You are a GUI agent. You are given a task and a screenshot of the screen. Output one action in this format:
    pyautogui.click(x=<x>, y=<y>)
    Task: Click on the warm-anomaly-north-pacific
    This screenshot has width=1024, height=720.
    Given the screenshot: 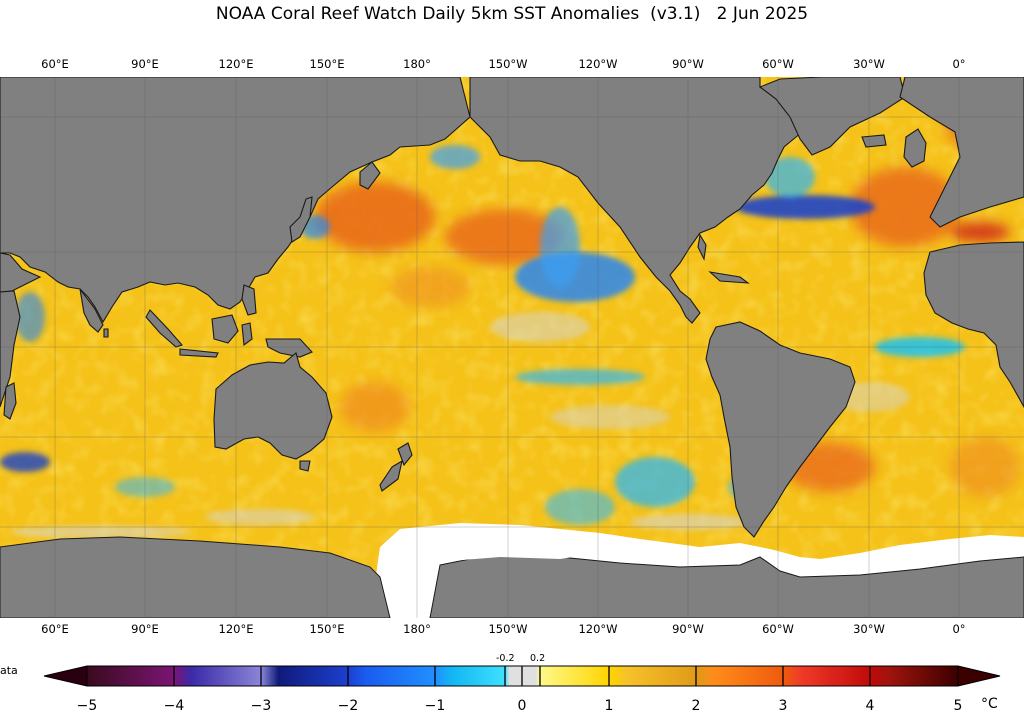 What is the action you would take?
    pyautogui.click(x=505, y=237)
    